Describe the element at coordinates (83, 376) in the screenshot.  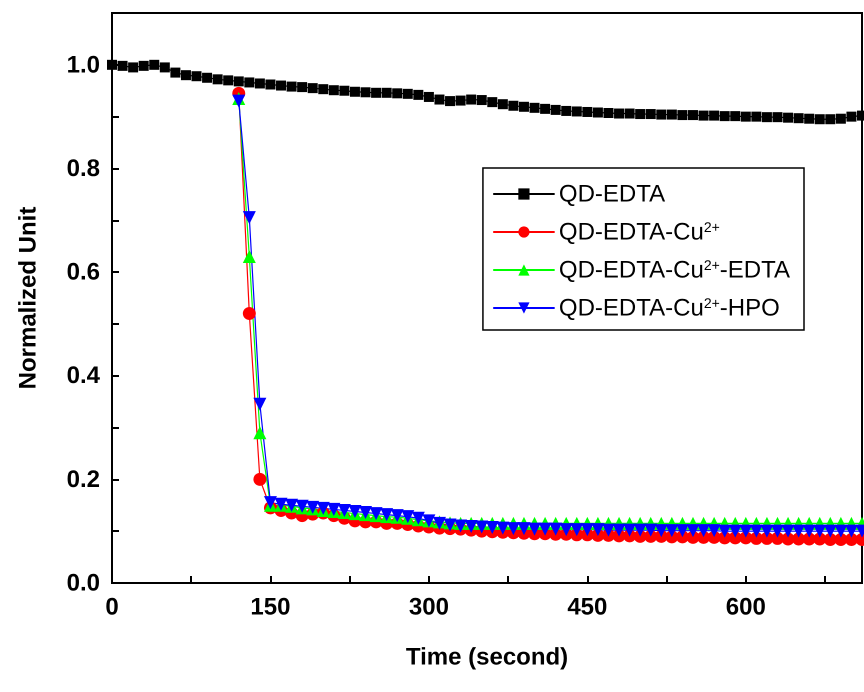
I see `y-tick-label: 0.4` at that location.